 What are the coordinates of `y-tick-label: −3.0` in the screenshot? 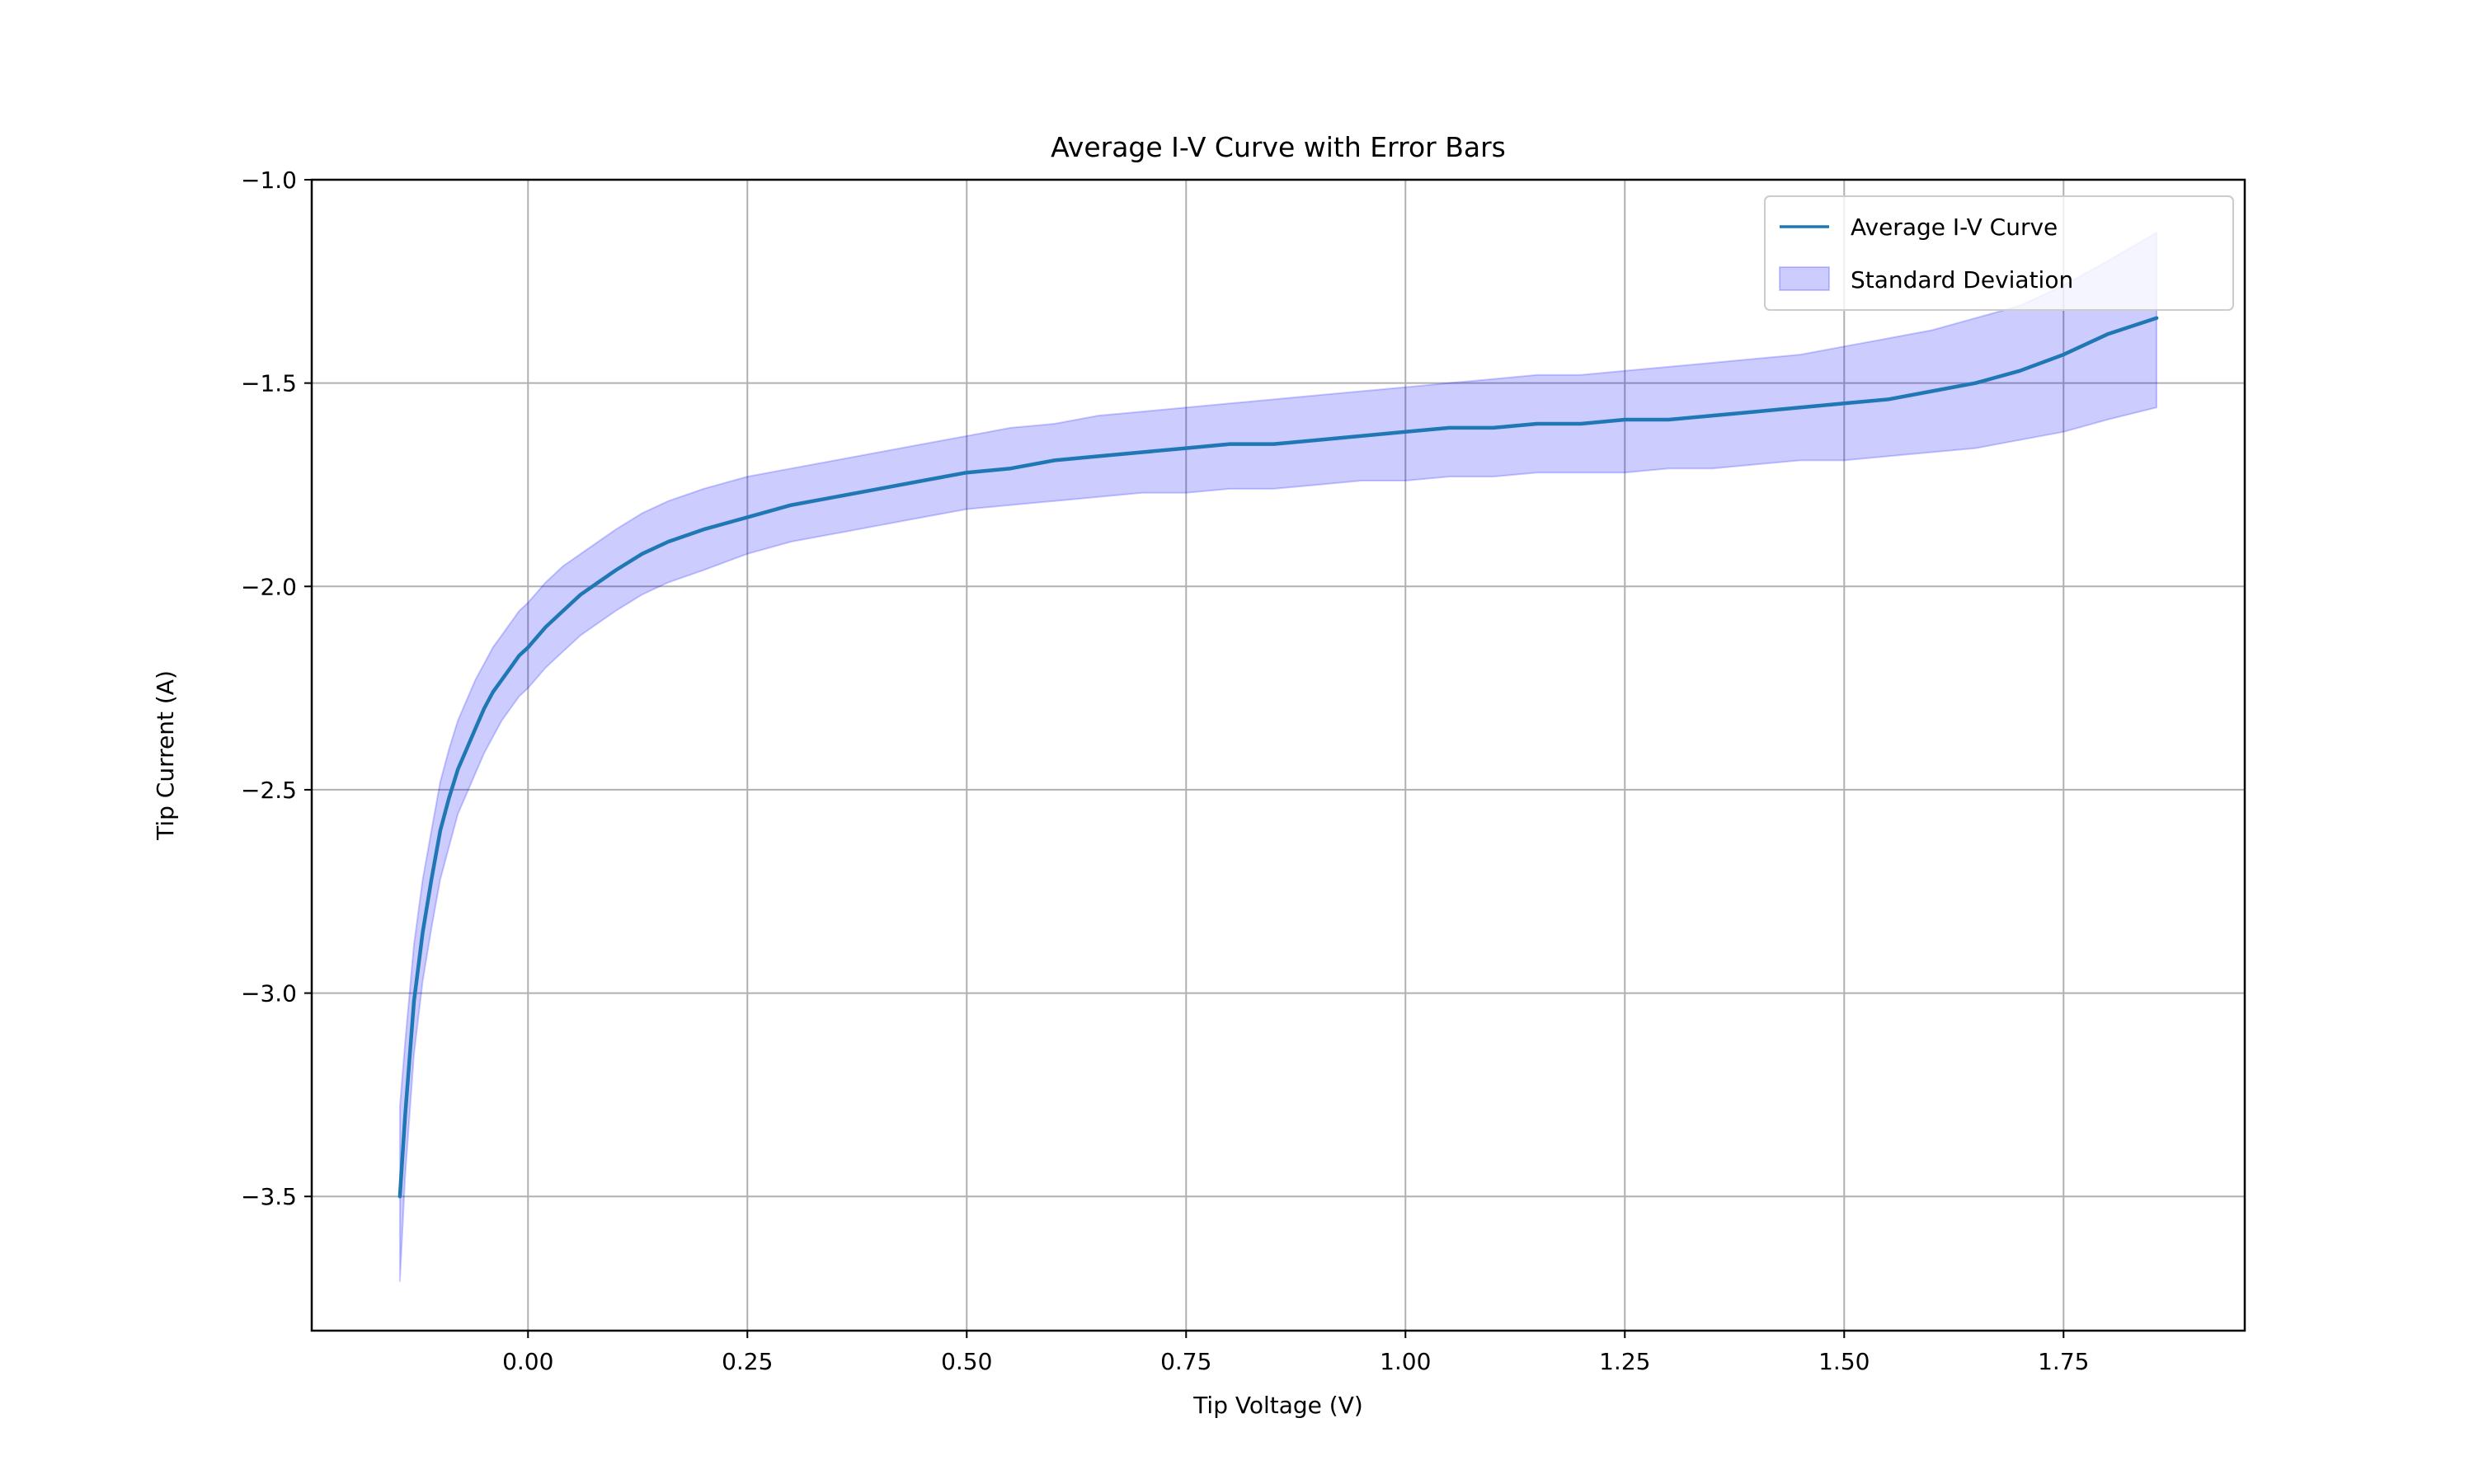 It's located at (269, 993).